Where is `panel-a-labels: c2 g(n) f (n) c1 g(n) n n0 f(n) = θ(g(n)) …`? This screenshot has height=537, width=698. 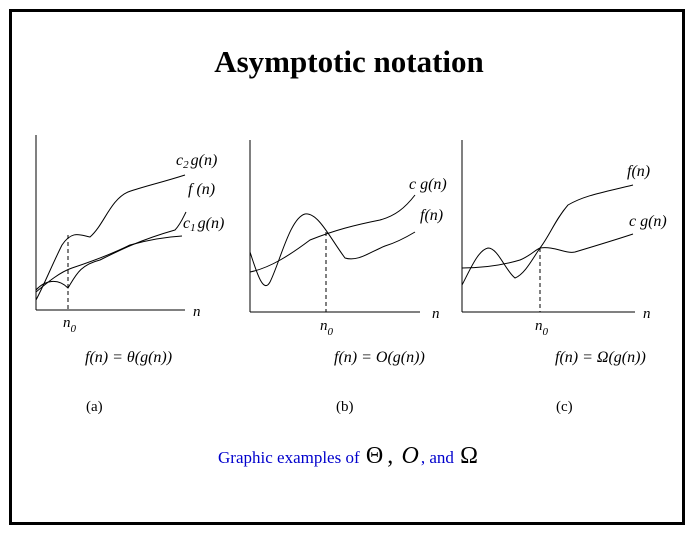 panel-a-labels: c2 g(n) f (n) c1 g(n) n n0 f(n) = θ(g(n)) … is located at coordinates (143, 283).